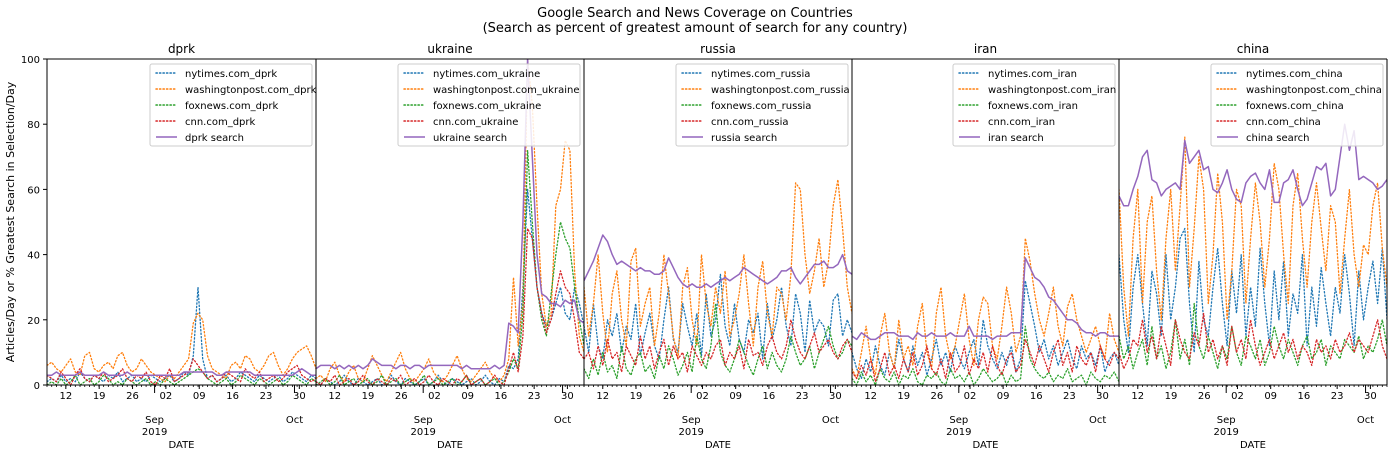 The width and height of the screenshot is (1396, 462). What do you see at coordinates (1253, 445) in the screenshot?
I see `x-axis-label: DATE` at bounding box center [1253, 445].